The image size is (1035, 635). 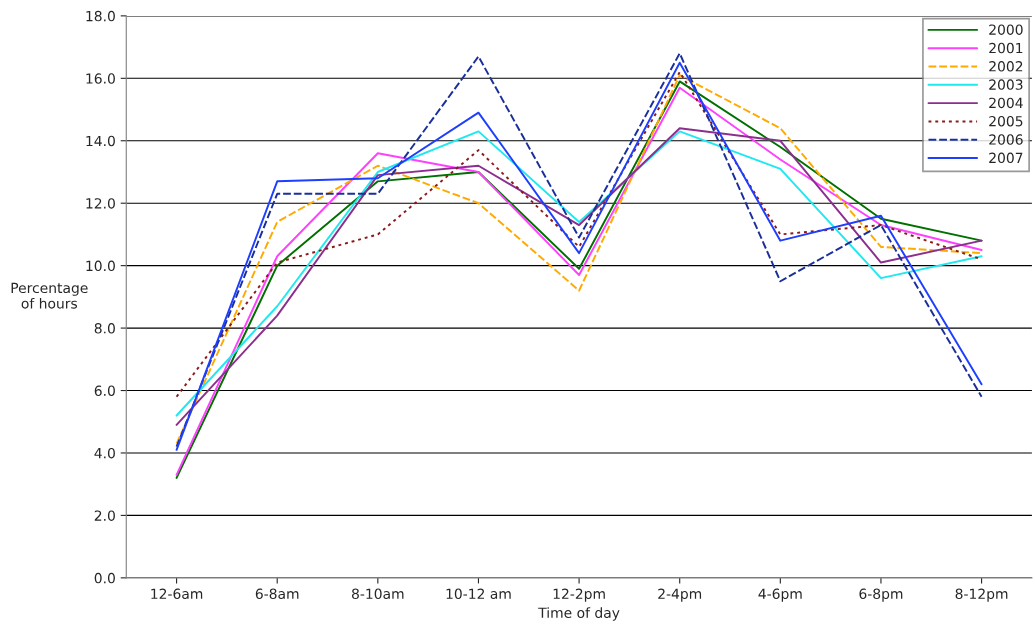 I want to click on x-tick-label: 8-10am, so click(x=377, y=594).